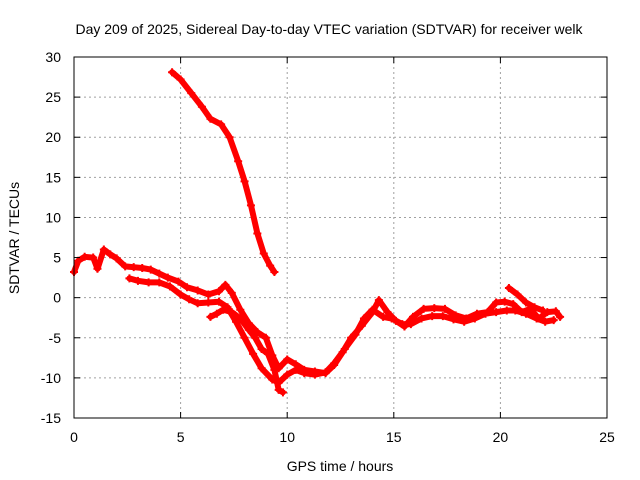 This screenshot has height=480, width=640. What do you see at coordinates (607, 437) in the screenshot?
I see `x-tick-label: 25` at bounding box center [607, 437].